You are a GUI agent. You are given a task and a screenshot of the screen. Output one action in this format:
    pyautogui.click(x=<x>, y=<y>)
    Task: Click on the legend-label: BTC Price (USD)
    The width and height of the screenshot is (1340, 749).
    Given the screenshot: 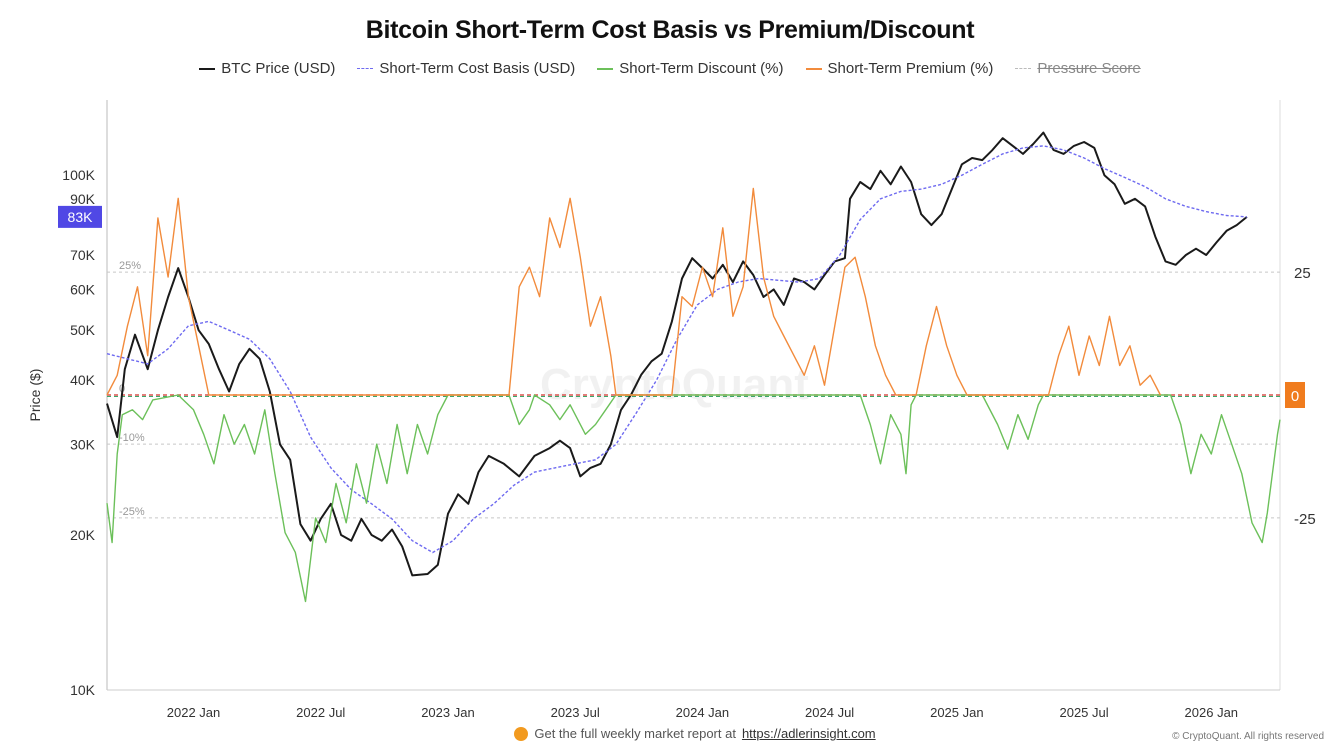 What is the action you would take?
    pyautogui.click(x=278, y=68)
    